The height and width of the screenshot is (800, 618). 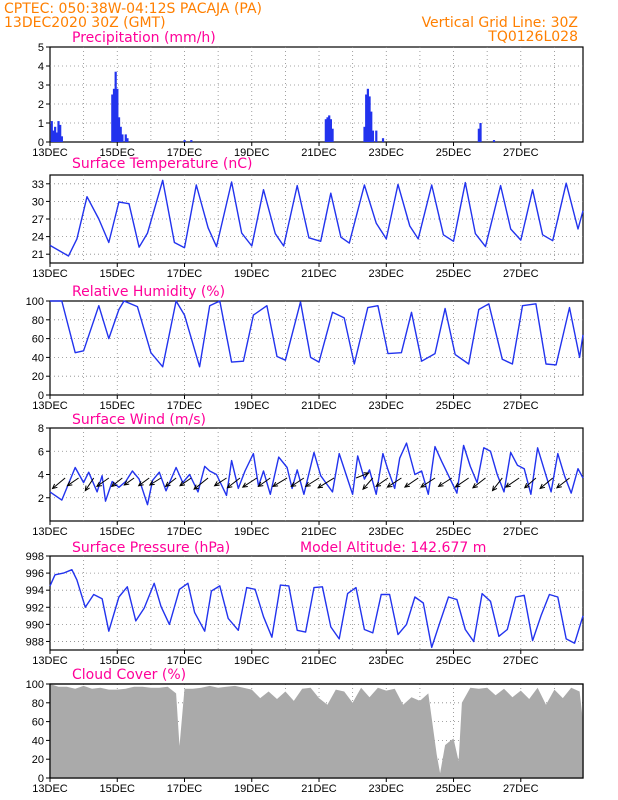 I want to click on y-tick-label: 0, so click(x=41, y=396).